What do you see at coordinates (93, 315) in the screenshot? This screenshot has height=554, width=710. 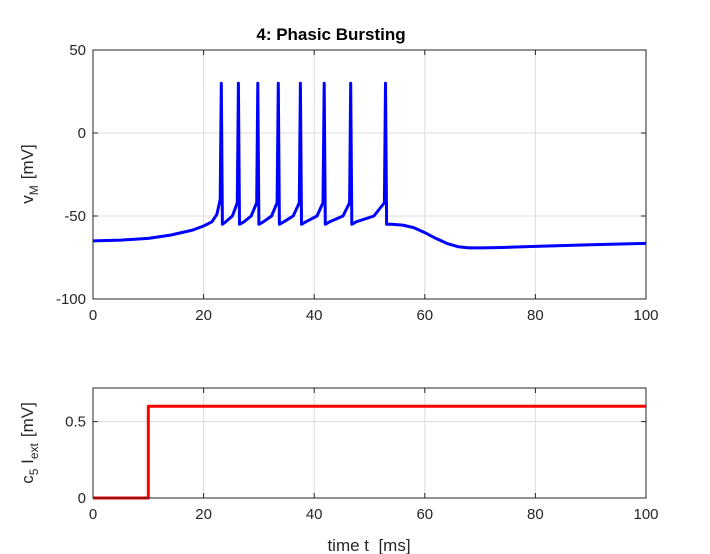 I see `voltage-x-tick-label: 0` at bounding box center [93, 315].